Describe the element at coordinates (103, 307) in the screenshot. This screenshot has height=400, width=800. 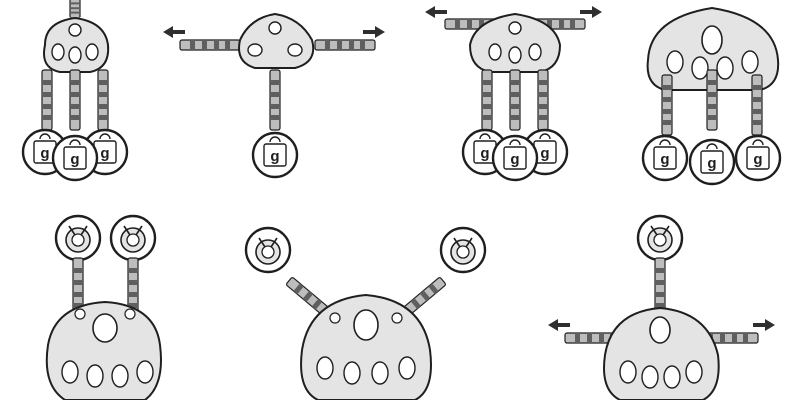
I see `panel-two-top-anchors-large-plate` at that location.